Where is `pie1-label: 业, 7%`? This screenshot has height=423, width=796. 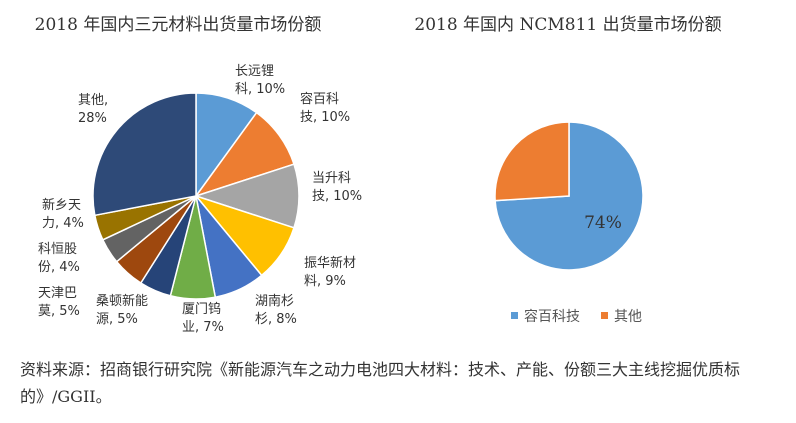
pie1-label: 业, 7% is located at coordinates (203, 327).